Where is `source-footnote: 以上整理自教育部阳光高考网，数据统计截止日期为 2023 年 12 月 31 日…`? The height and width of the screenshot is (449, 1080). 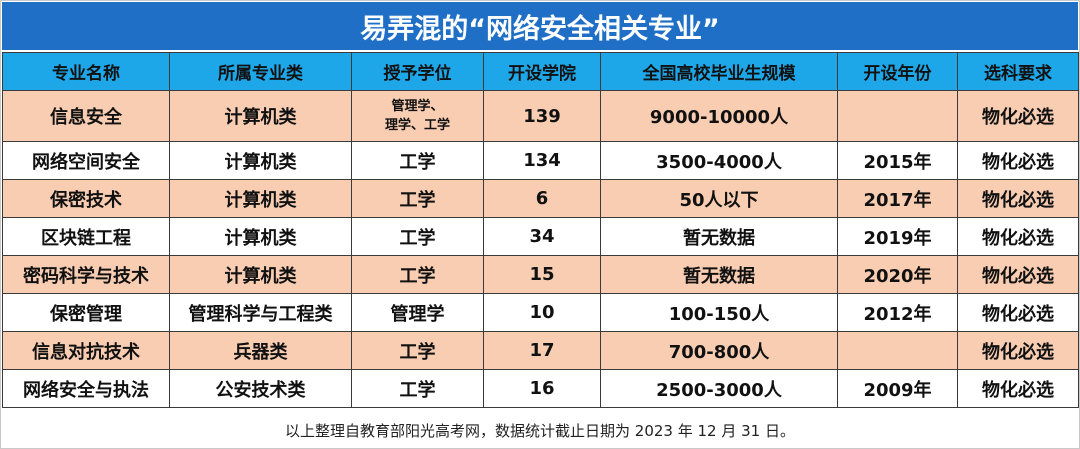 source-footnote: 以上整理自教育部阳光高考网，数据统计截止日期为 2023 年 12 月 31 日… is located at coordinates (540, 430).